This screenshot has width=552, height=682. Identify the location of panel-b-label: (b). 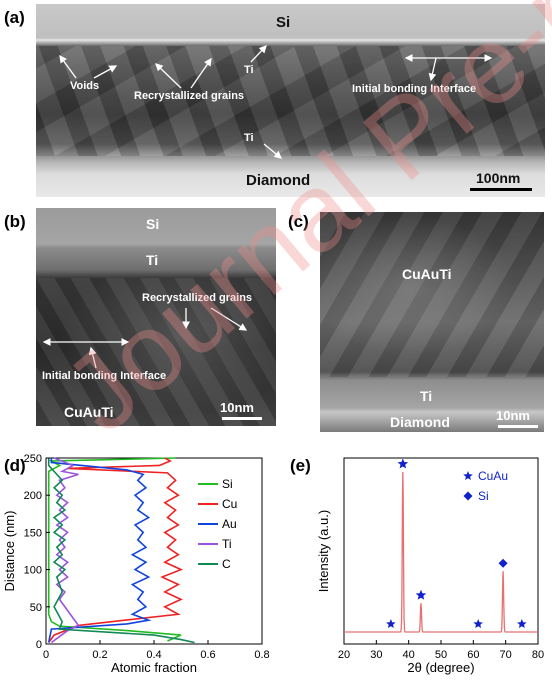
(15, 221).